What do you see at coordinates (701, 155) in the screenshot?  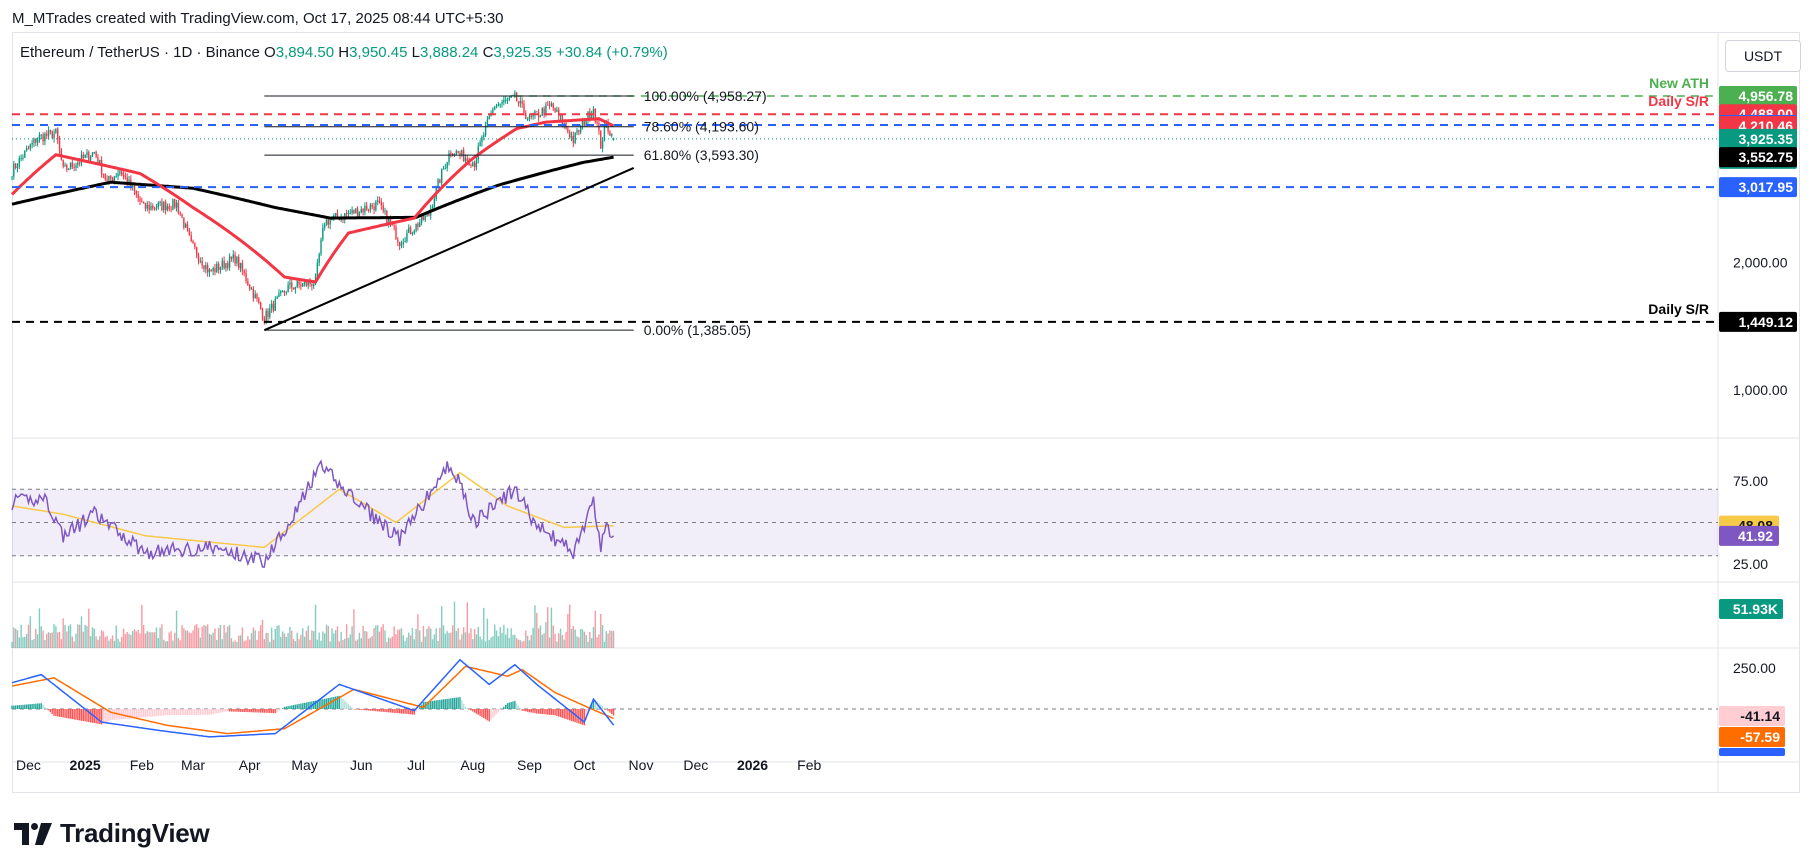 I see `fib-level-label: 61.80% (3,593.30)` at bounding box center [701, 155].